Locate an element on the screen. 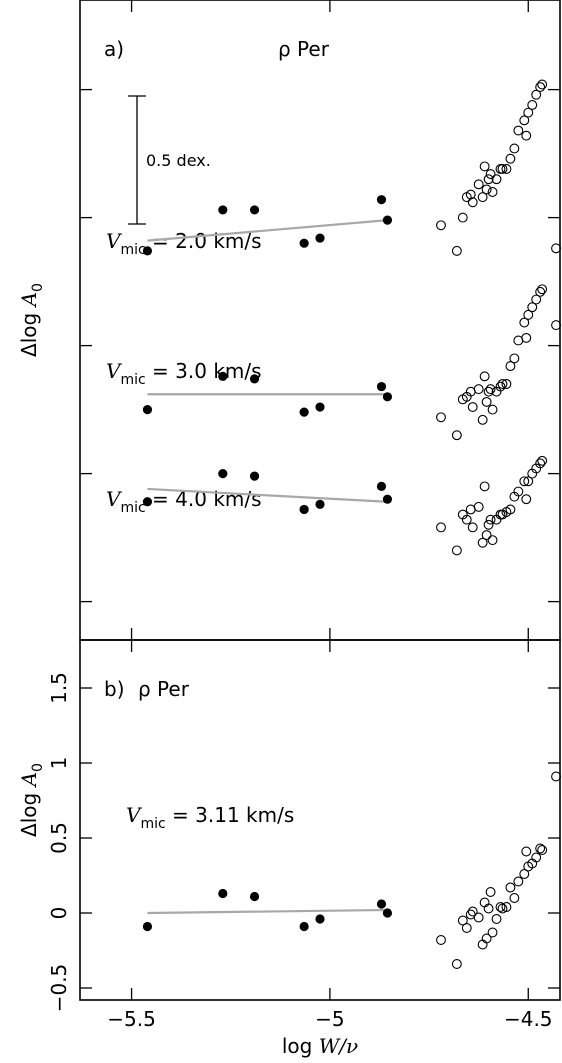  panel-a-title: ρ Per is located at coordinates (304, 49).